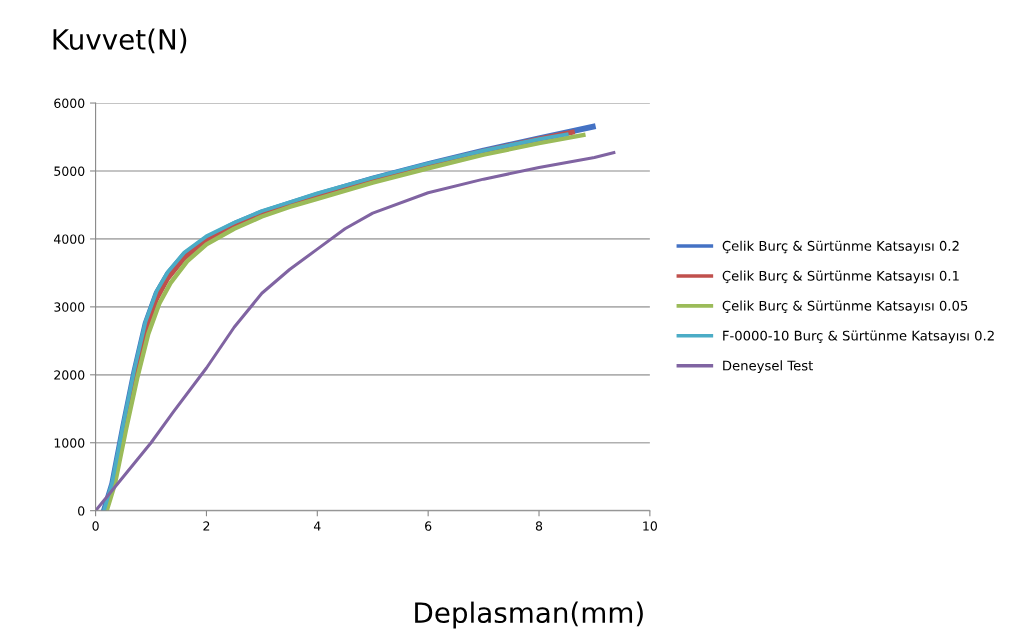  What do you see at coordinates (858, 337) in the screenshot?
I see `legend-label: F-0000-10 Burç & Sürtünme Katsayısı 0.2` at bounding box center [858, 337].